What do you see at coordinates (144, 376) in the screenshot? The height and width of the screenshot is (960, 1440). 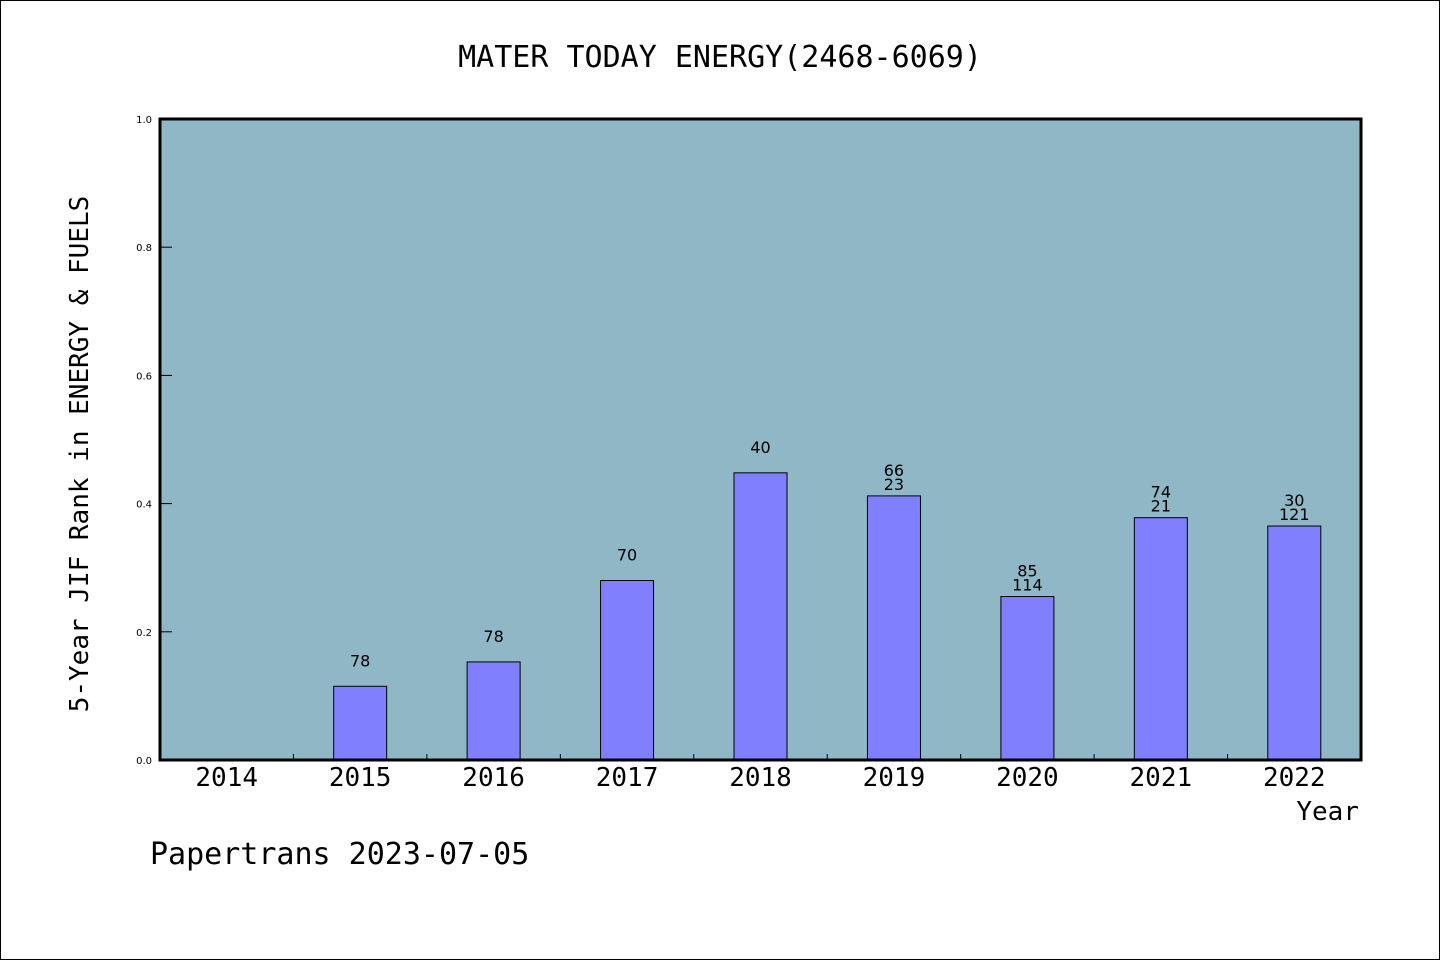 I see `y-tick-label: 0.6` at bounding box center [144, 376].